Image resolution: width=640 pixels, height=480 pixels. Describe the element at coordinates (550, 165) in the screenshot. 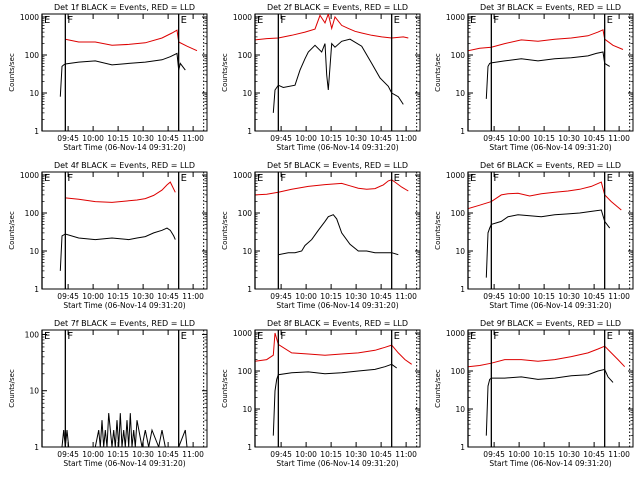

I see `panel-title: Det 6f BLACK = Events, RED = LLD` at that location.